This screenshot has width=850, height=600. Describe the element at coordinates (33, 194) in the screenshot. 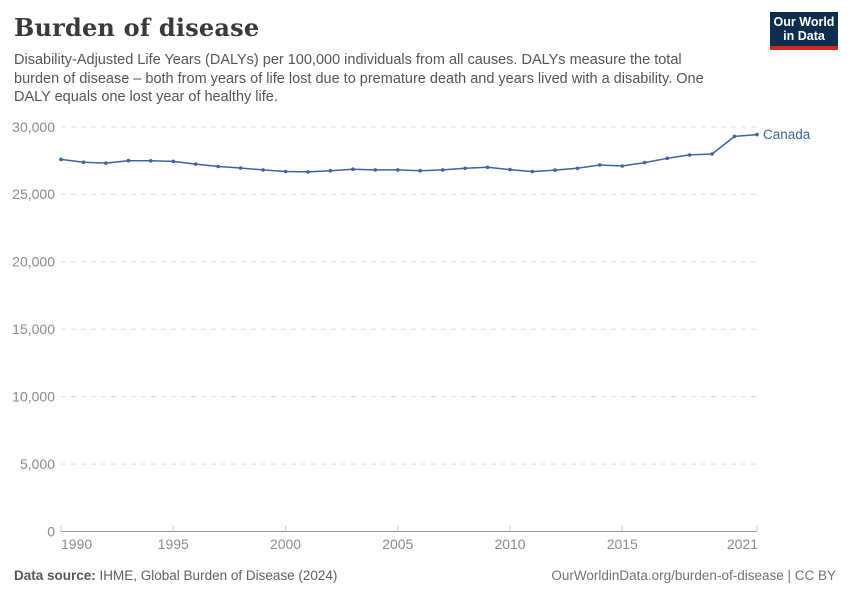

I see `y-tick-label: 25,000` at that location.